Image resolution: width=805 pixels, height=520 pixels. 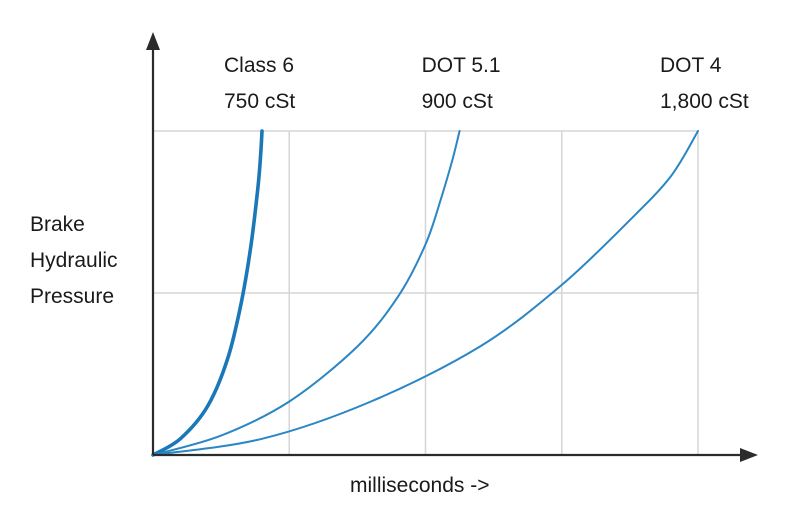 What do you see at coordinates (153, 41) in the screenshot?
I see `y-axis-arrow-icon` at bounding box center [153, 41].